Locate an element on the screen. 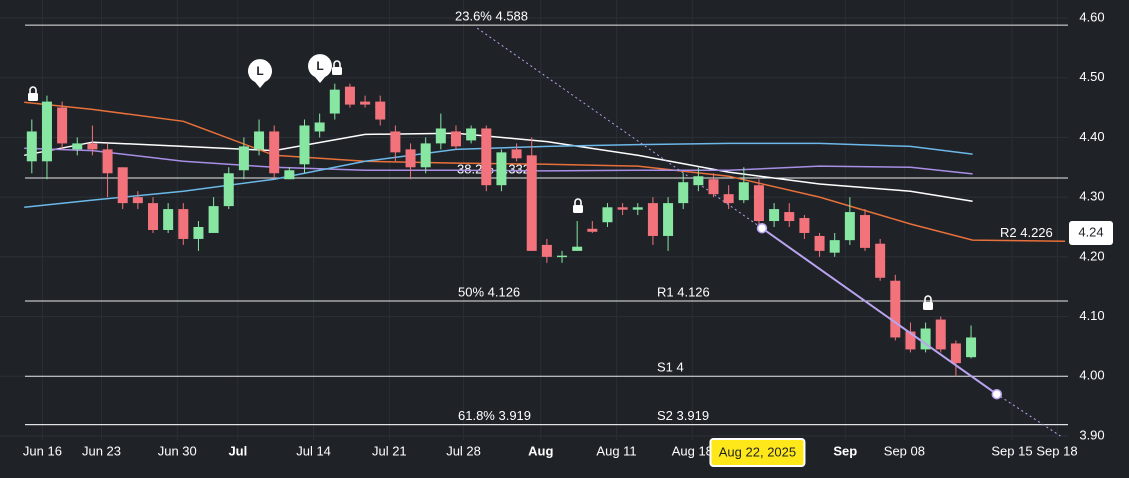  date-box is located at coordinates (757, 452).